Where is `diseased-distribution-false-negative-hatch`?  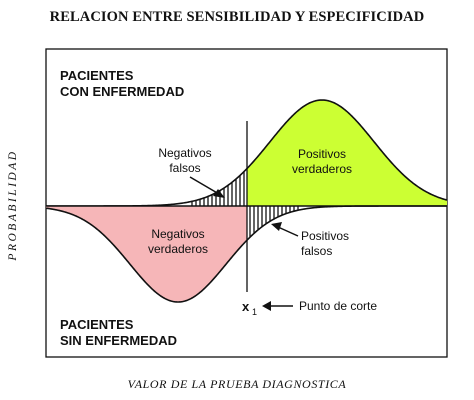 diseased-distribution-false-negative-hatch is located at coordinates (218, 188).